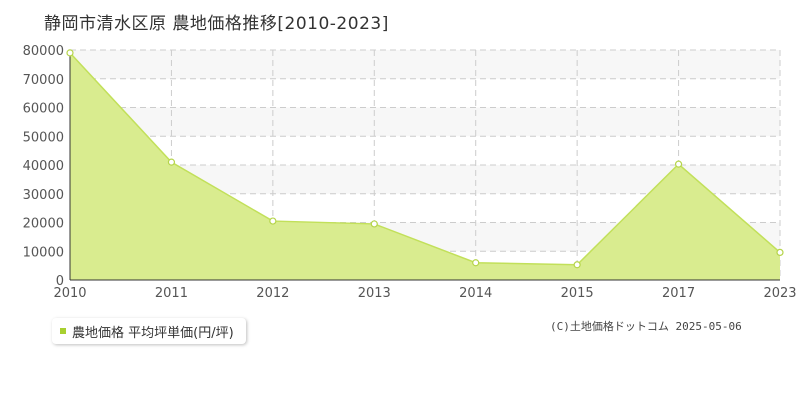  Describe the element at coordinates (171, 293) in the screenshot. I see `x-tick-label: 2011` at that location.